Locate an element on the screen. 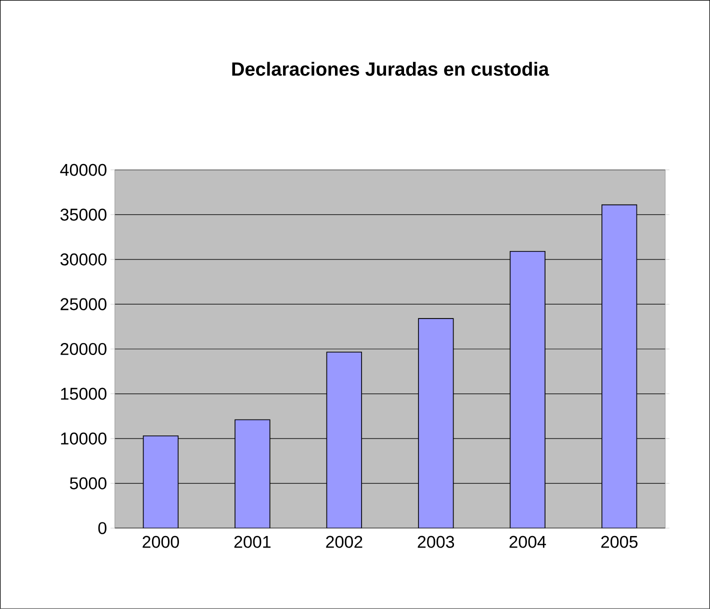  y-tick-label: 10000 is located at coordinates (83, 438).